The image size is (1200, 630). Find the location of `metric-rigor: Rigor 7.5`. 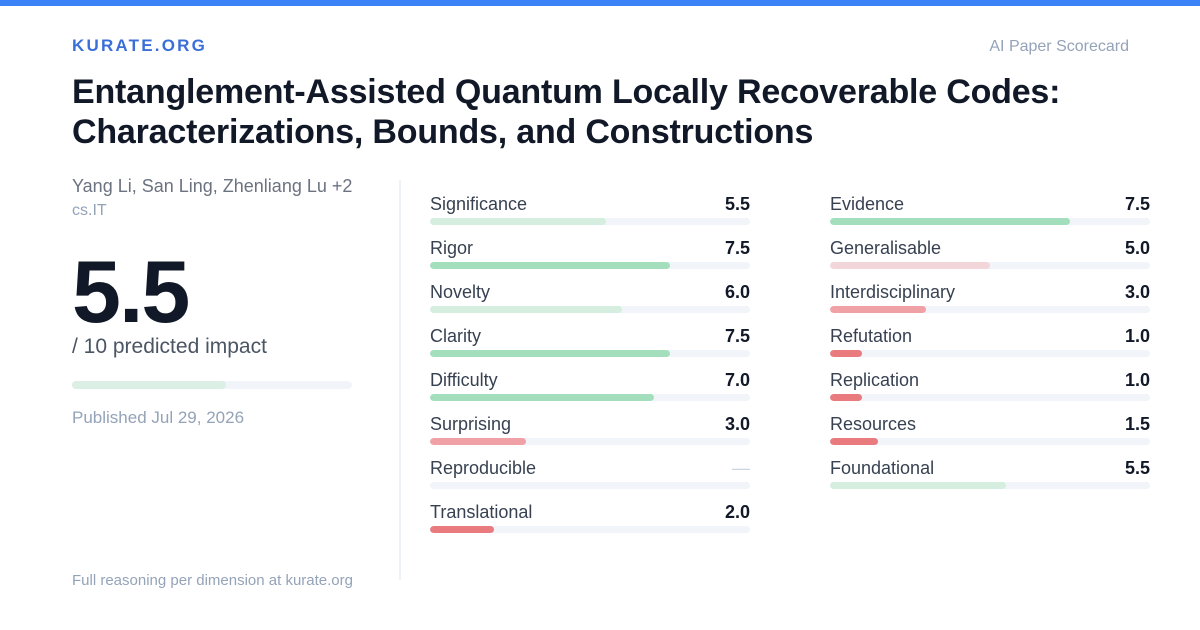

metric-rigor: Rigor 7.5 is located at coordinates (590, 258).